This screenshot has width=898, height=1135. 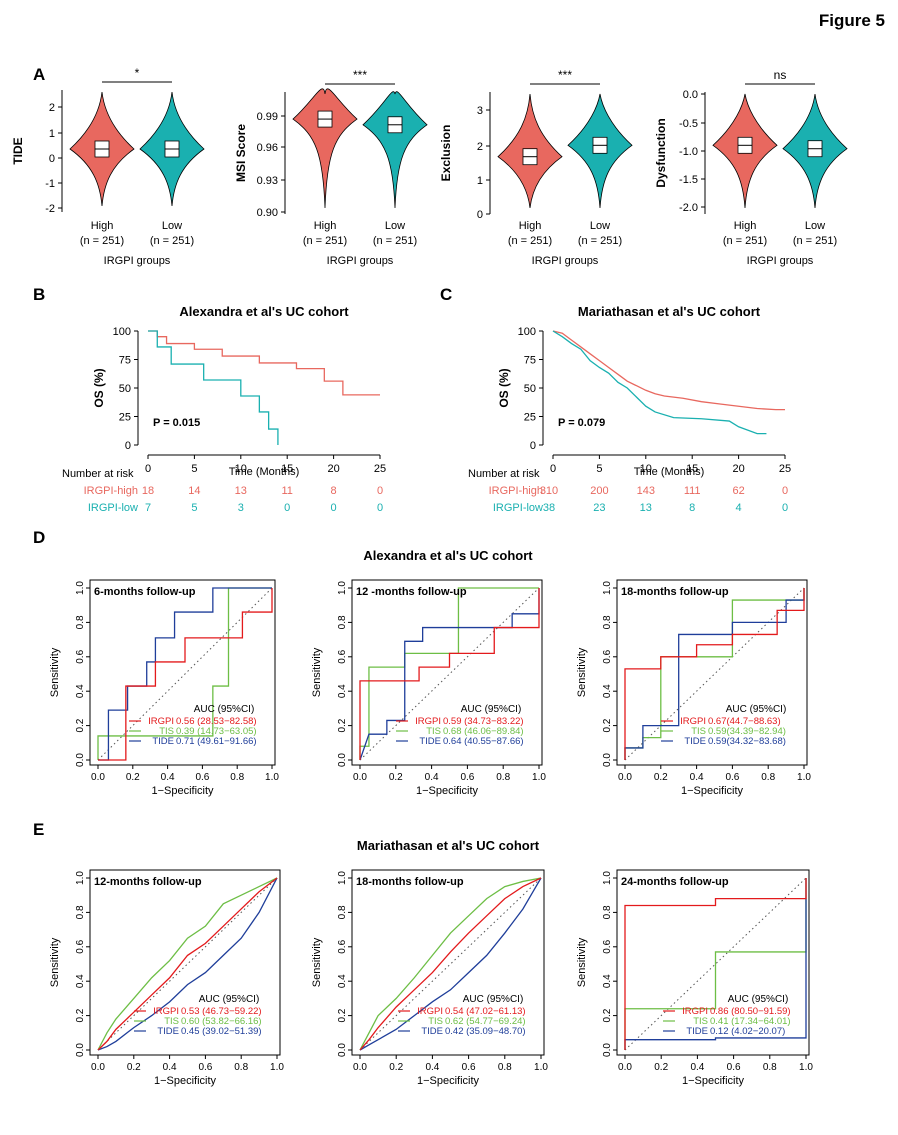 I want to click on y-tick-label: 0, so click(x=52, y=159).